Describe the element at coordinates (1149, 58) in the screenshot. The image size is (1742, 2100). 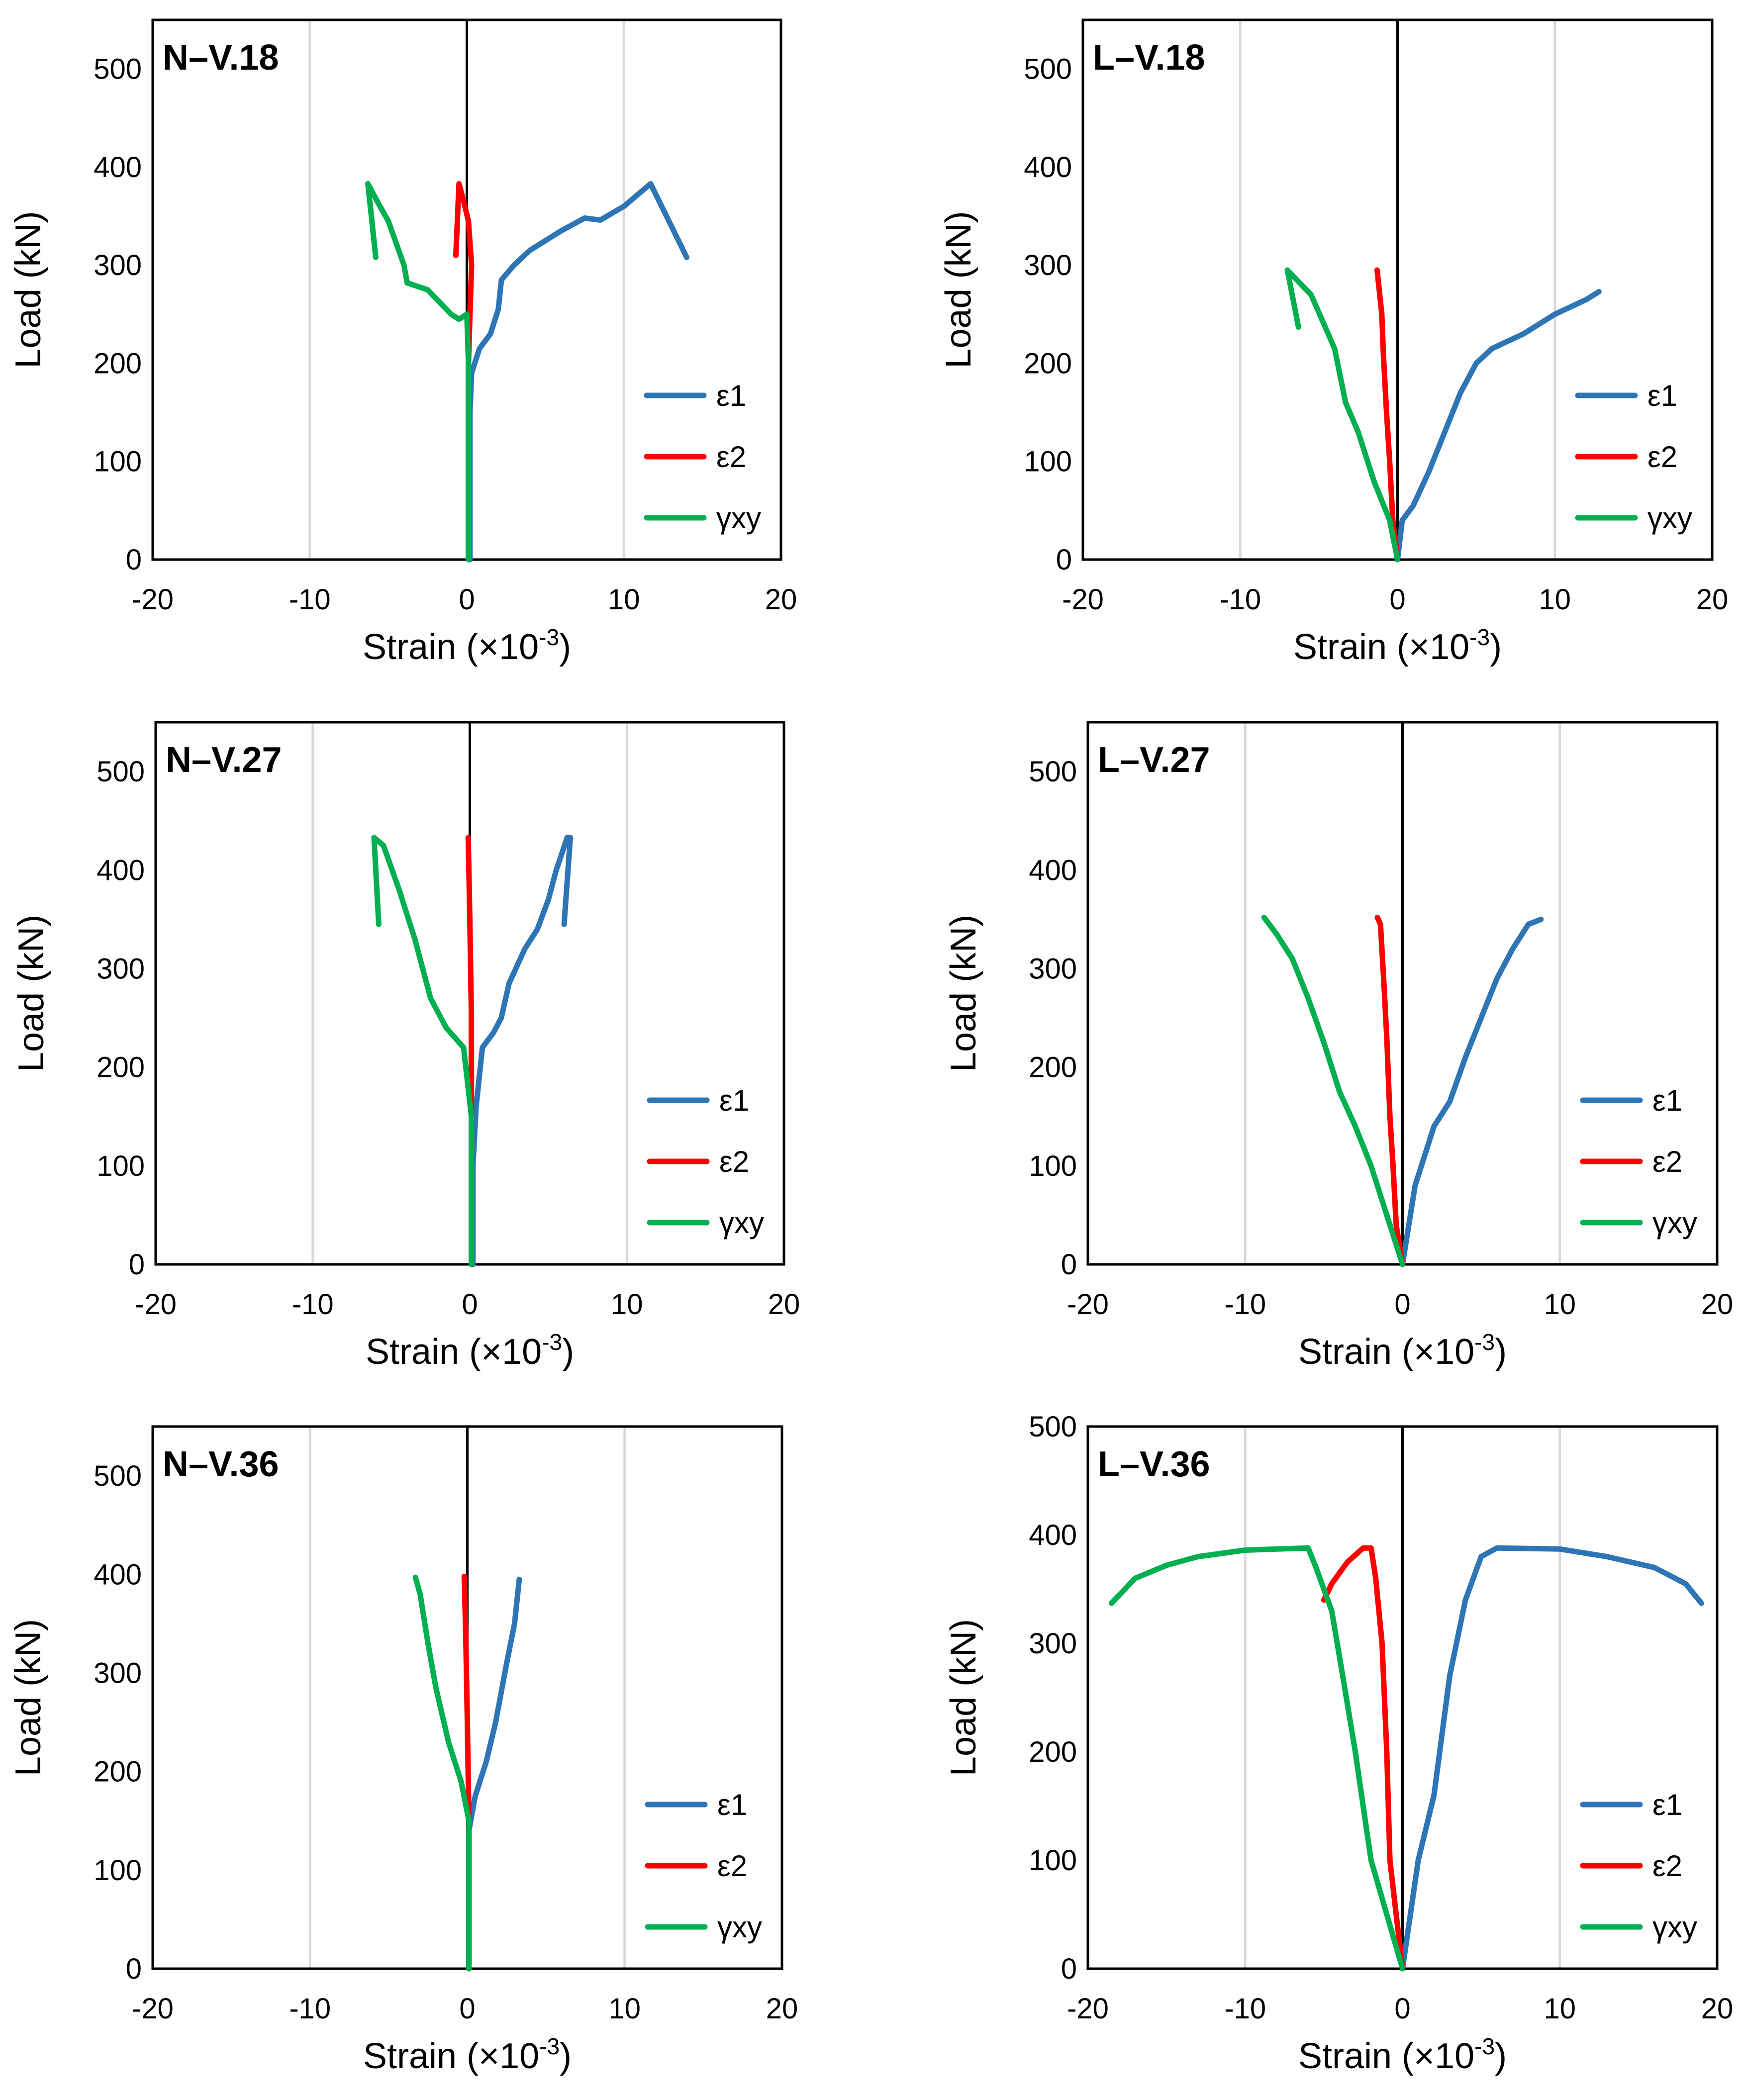
I see `panel-title: L–V.18` at that location.